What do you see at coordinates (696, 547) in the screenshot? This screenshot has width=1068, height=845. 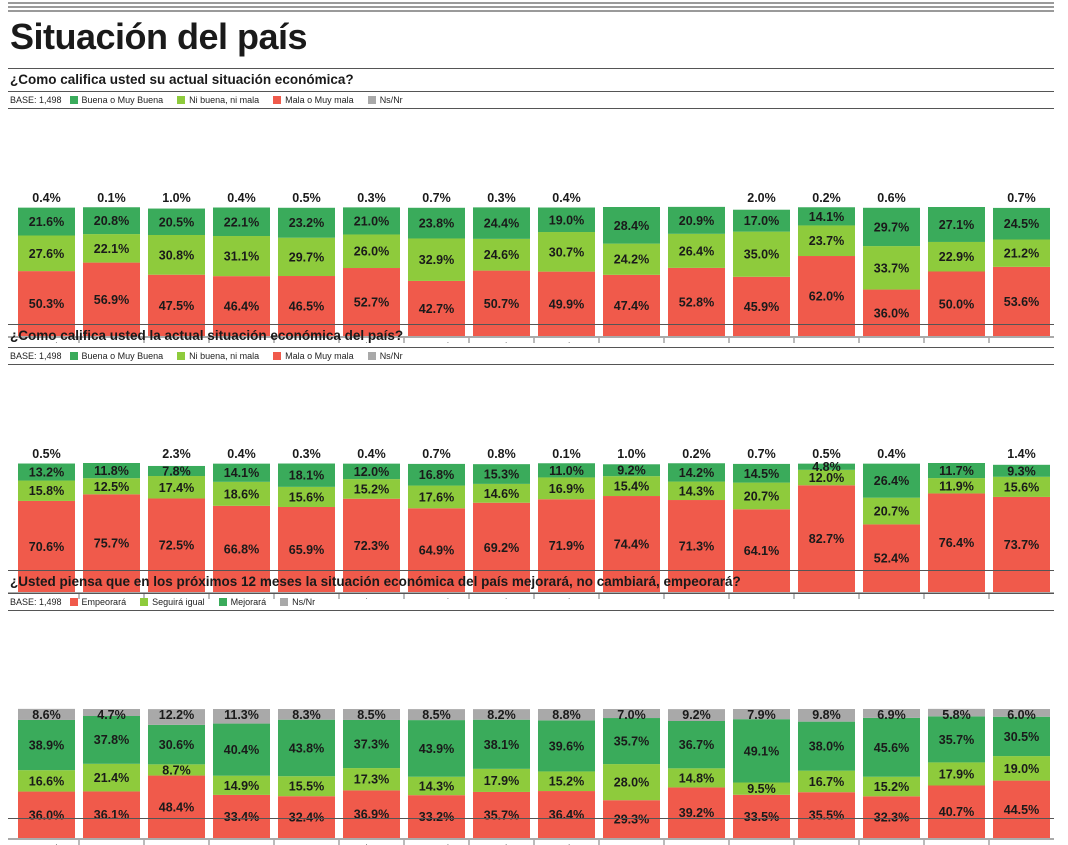 I see `data-label: 71.3%` at bounding box center [696, 547].